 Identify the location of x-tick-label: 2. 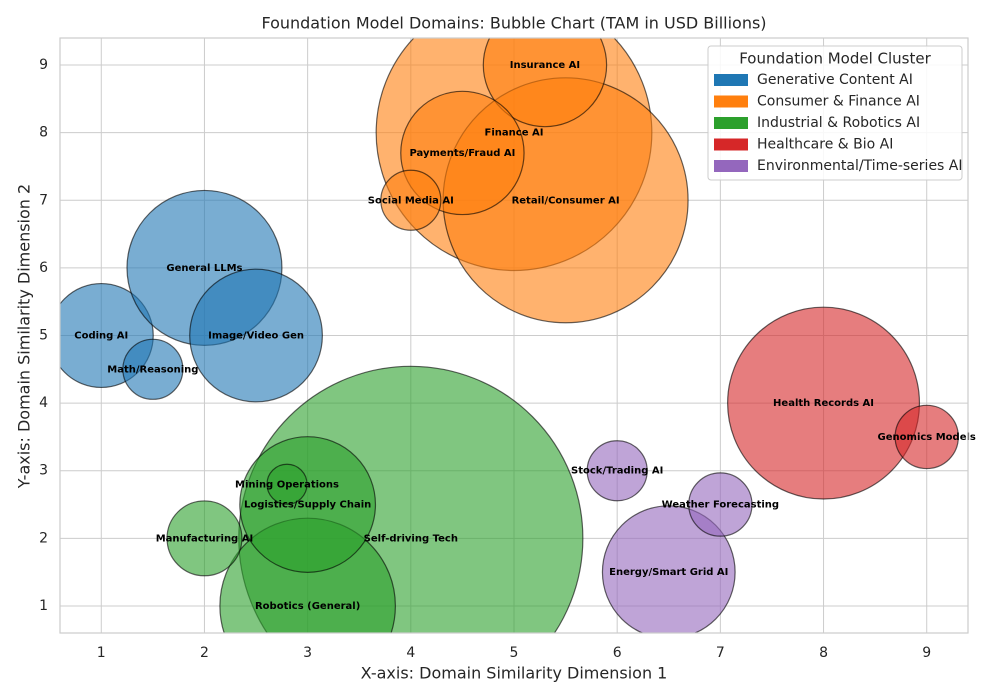
(204, 653).